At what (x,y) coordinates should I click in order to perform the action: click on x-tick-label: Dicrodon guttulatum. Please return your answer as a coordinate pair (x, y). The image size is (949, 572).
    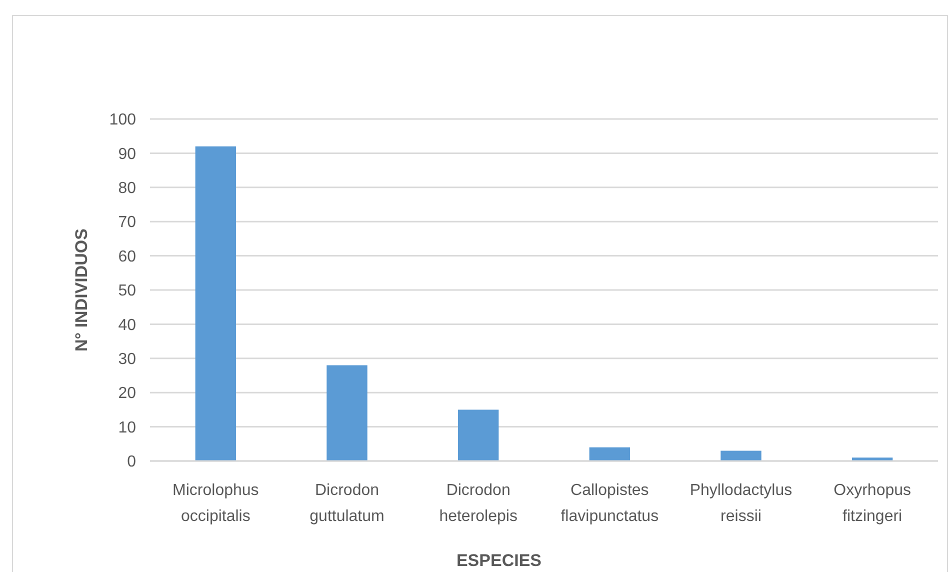
    Looking at the image, I should click on (347, 503).